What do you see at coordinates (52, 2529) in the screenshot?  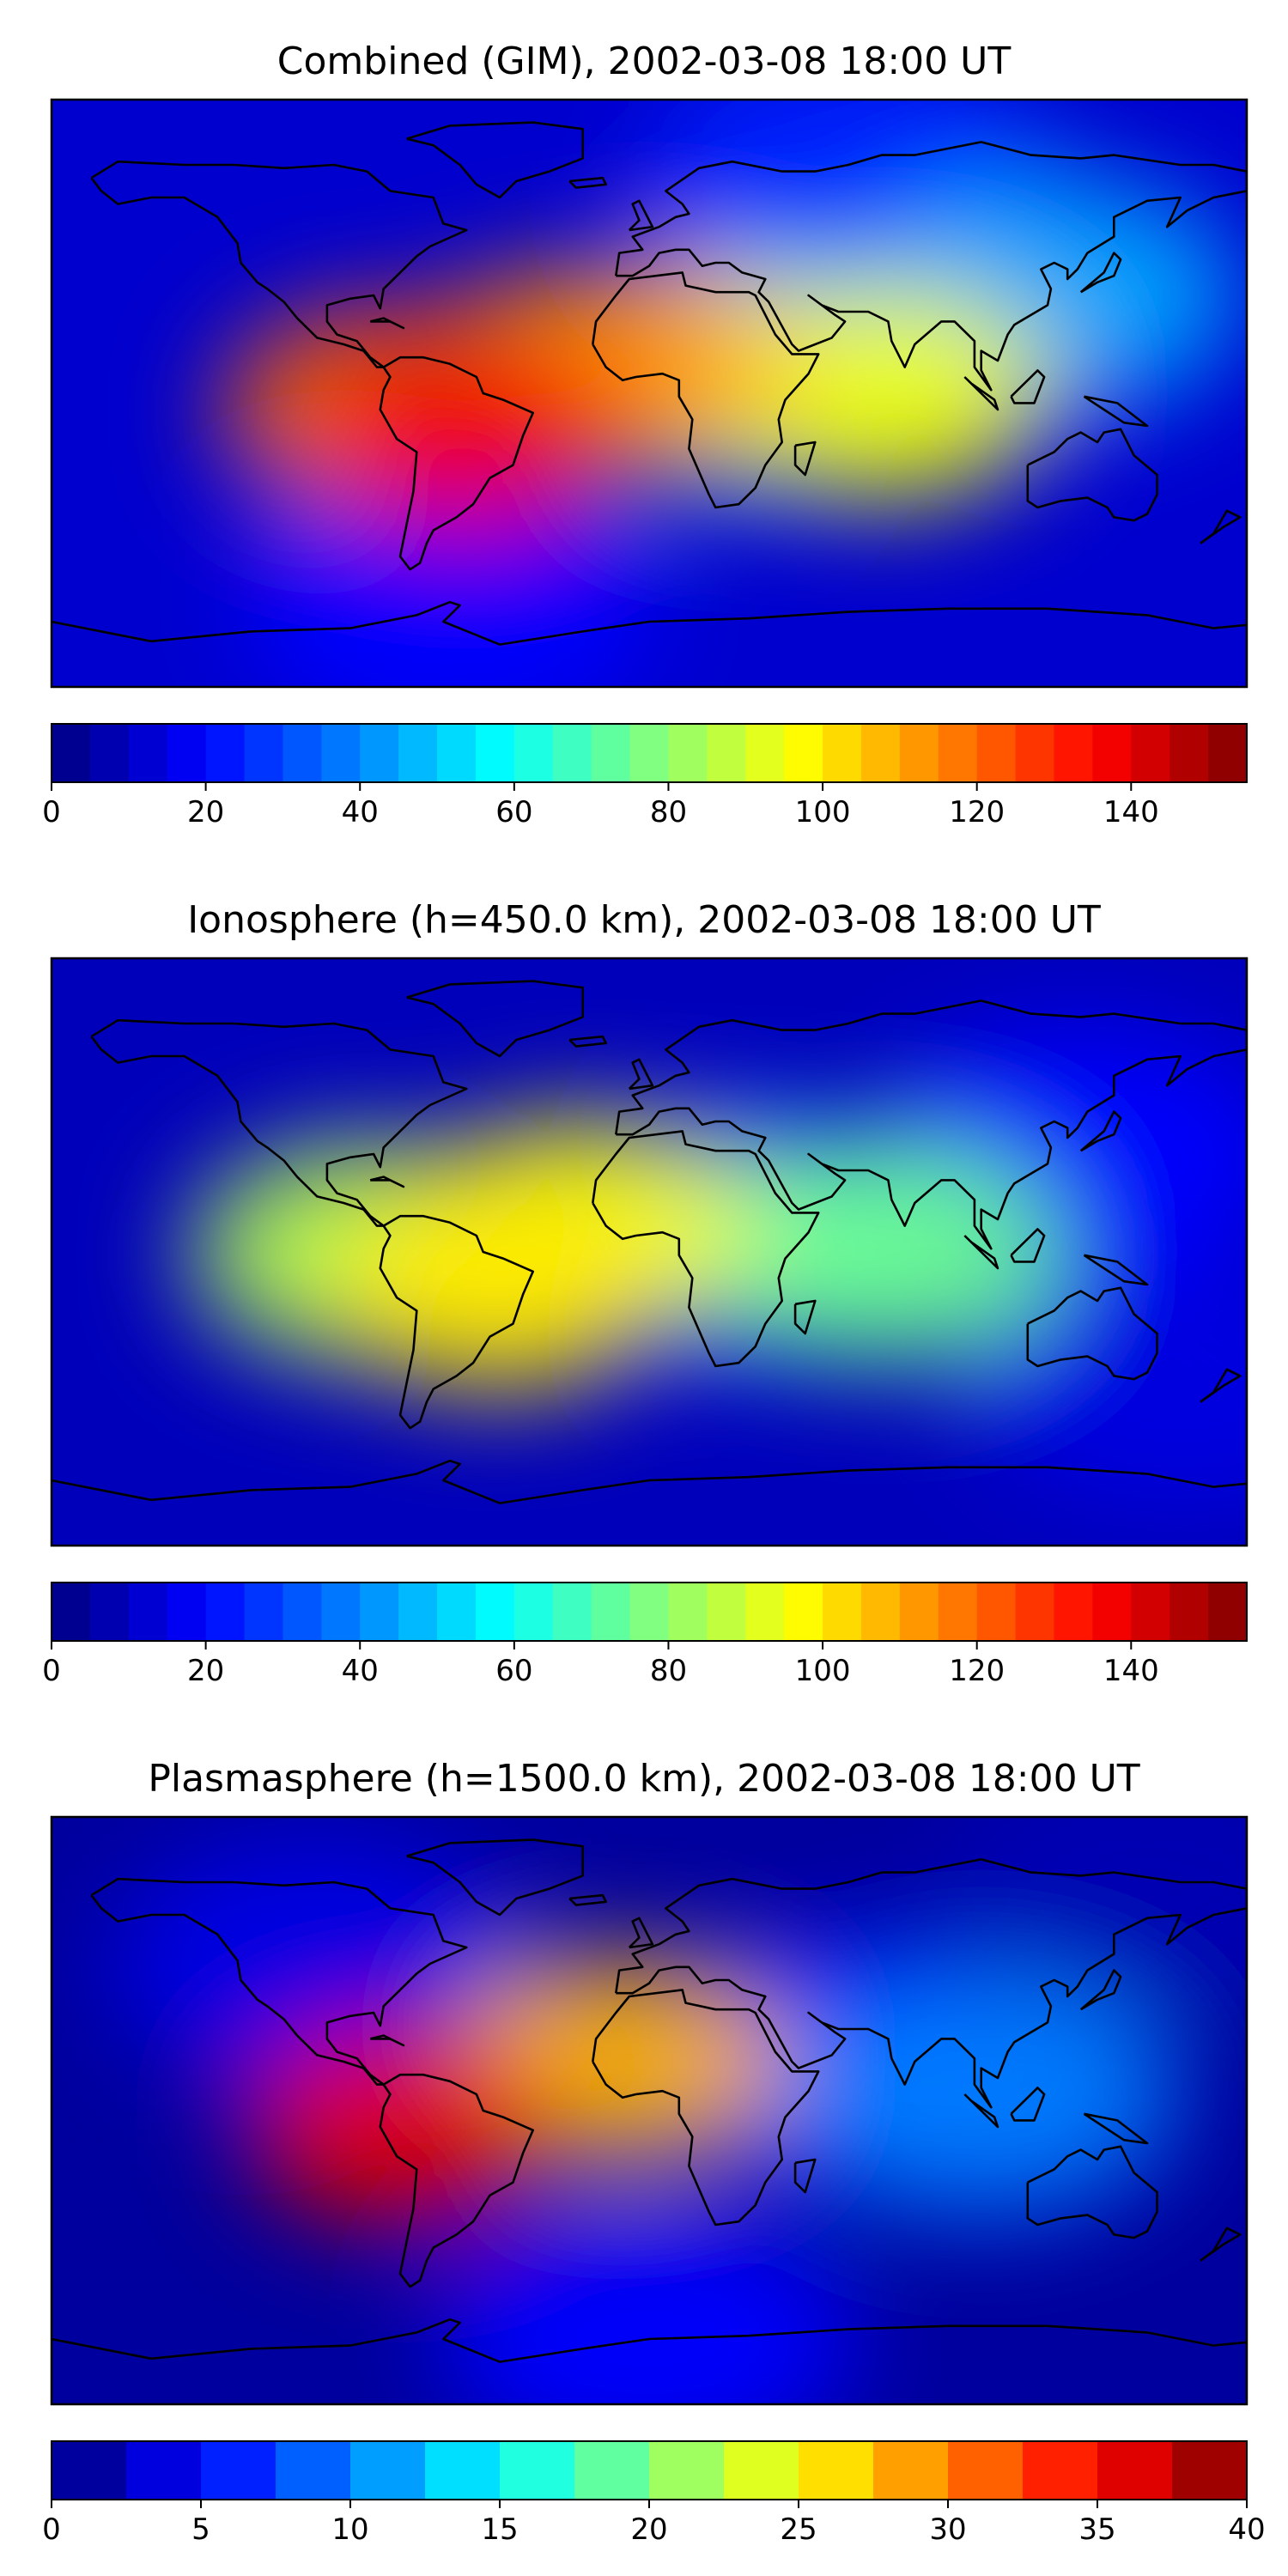 I see `colorbar-tick-label: 0` at bounding box center [52, 2529].